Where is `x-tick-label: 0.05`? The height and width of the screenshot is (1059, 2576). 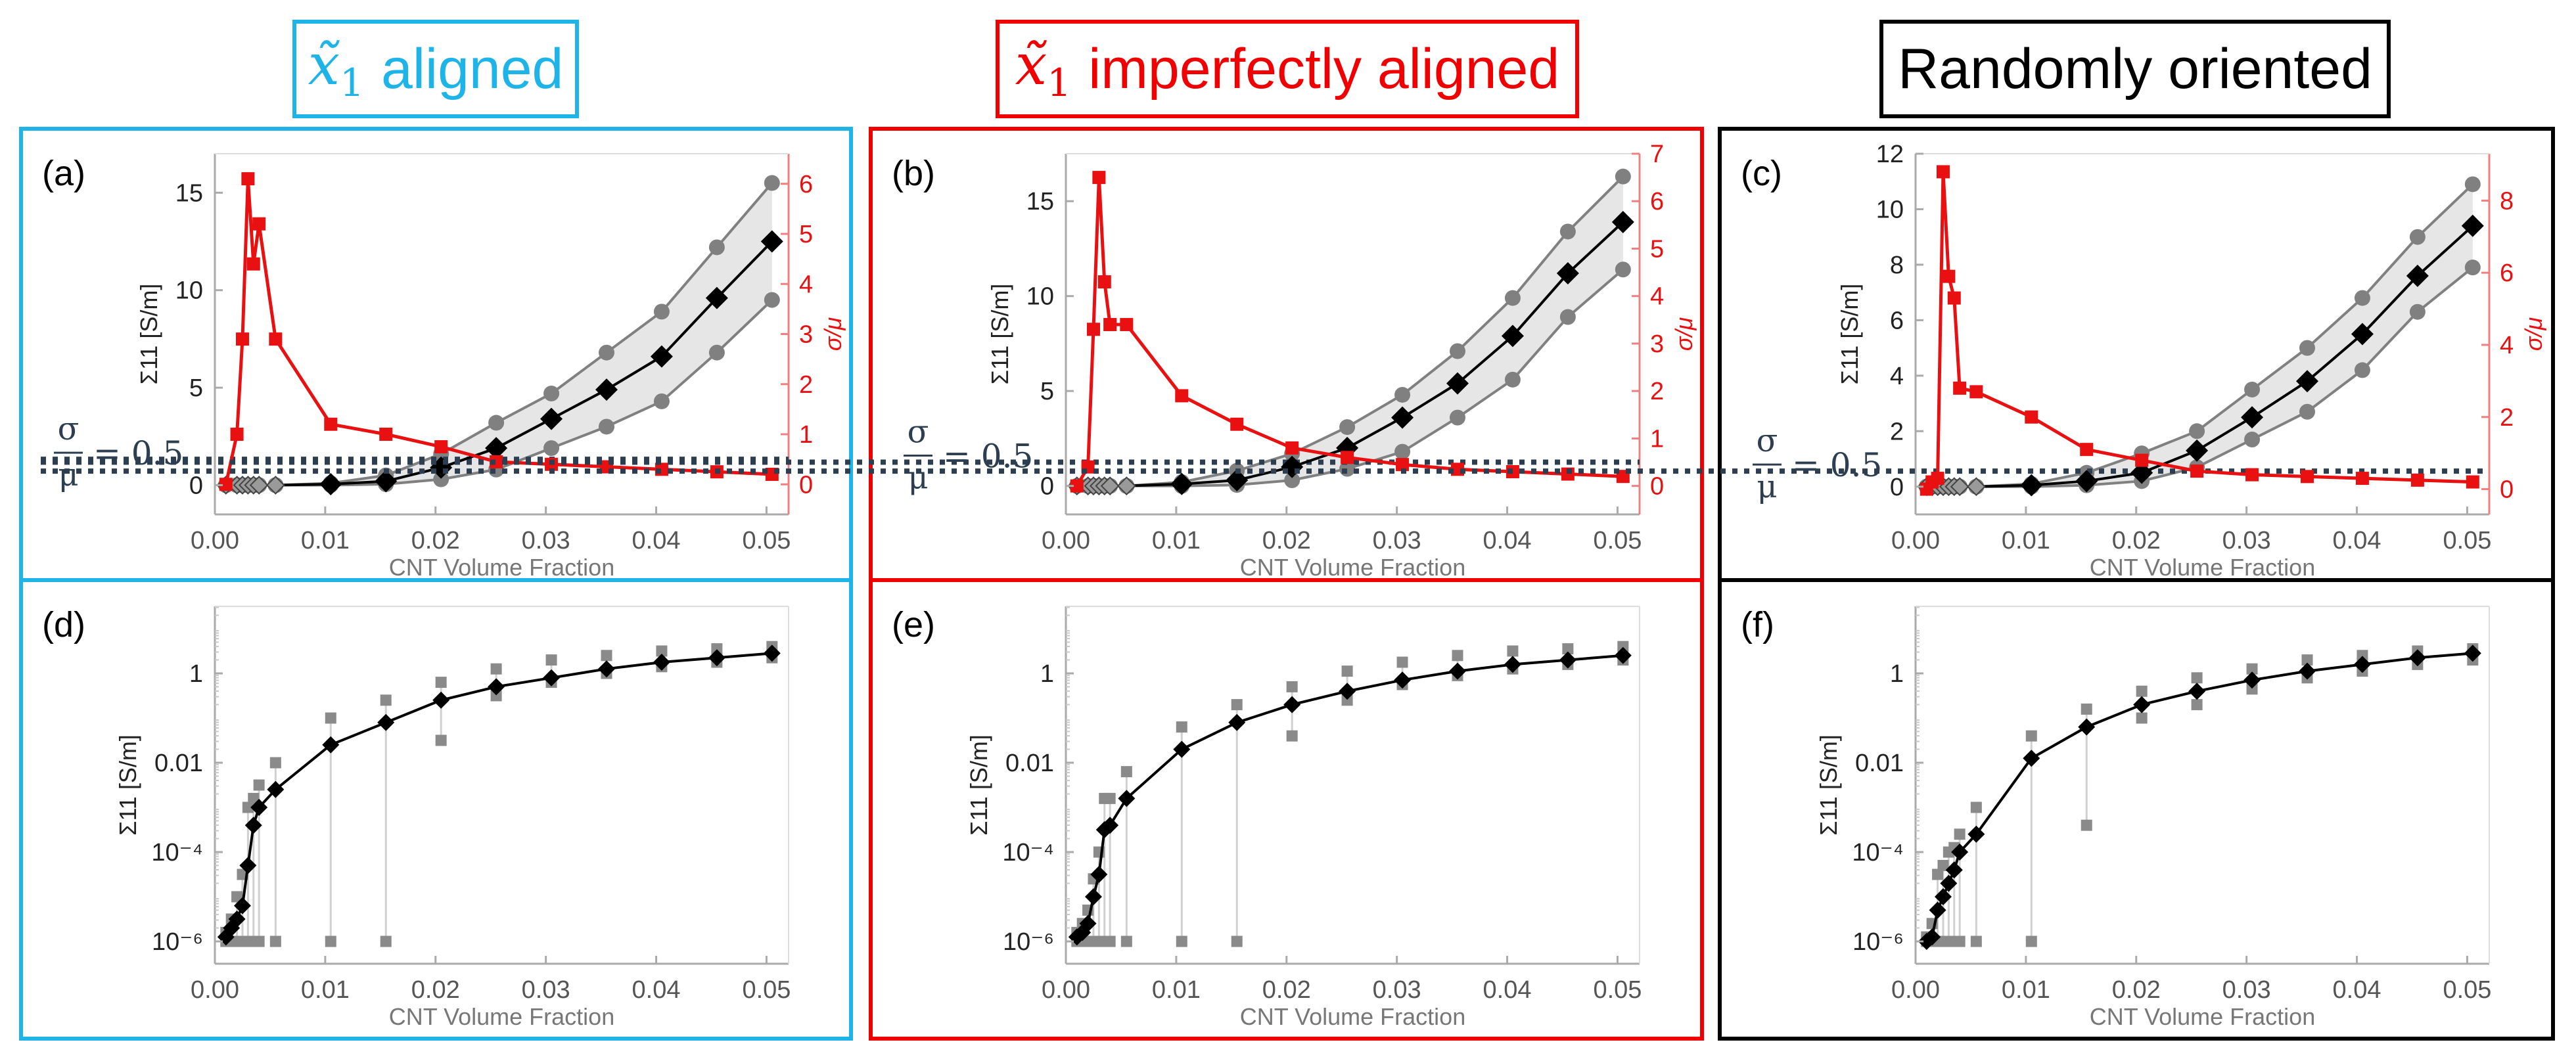 x-tick-label: 0.05 is located at coordinates (2467, 990).